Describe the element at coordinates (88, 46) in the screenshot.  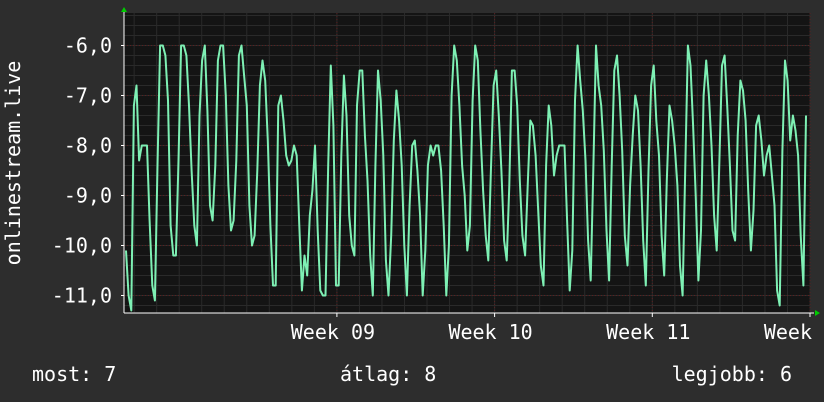
I see `y-tick-label: -6,0` at that location.